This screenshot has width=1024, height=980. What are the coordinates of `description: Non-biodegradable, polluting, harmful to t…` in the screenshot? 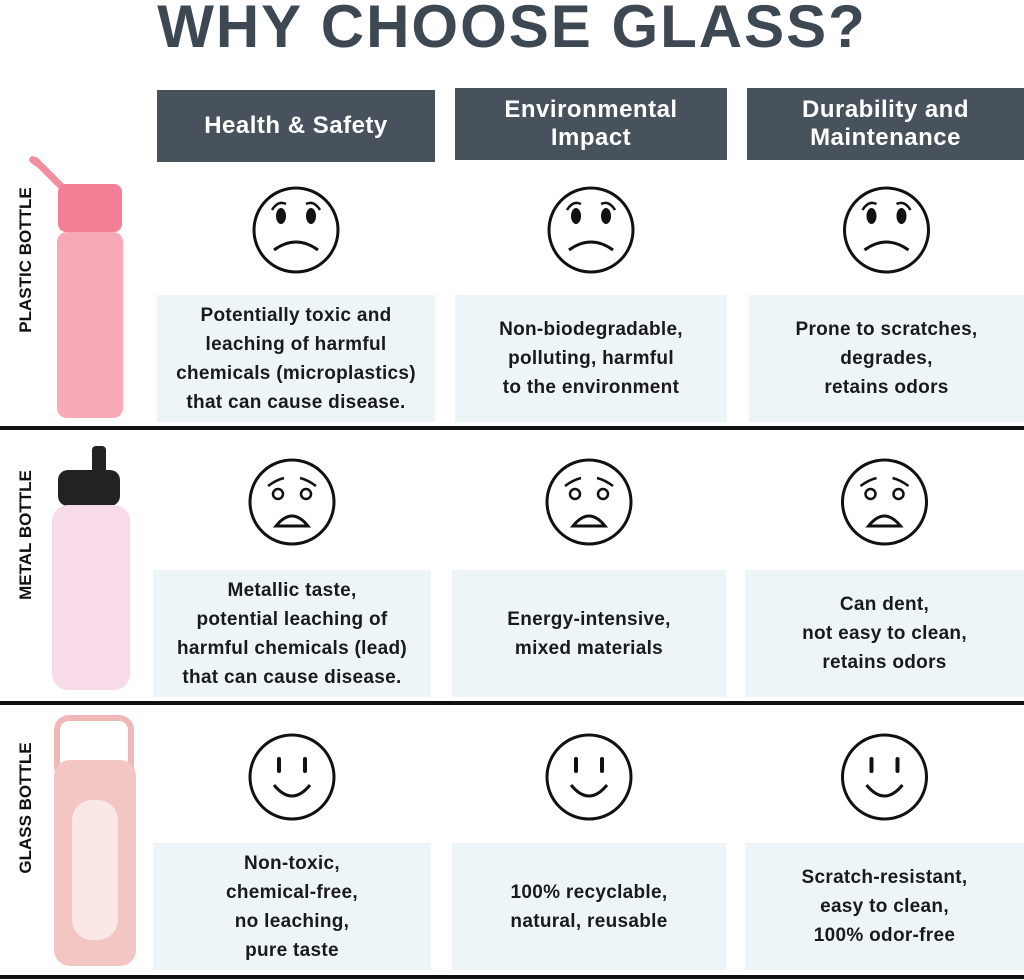 It's located at (591, 358).